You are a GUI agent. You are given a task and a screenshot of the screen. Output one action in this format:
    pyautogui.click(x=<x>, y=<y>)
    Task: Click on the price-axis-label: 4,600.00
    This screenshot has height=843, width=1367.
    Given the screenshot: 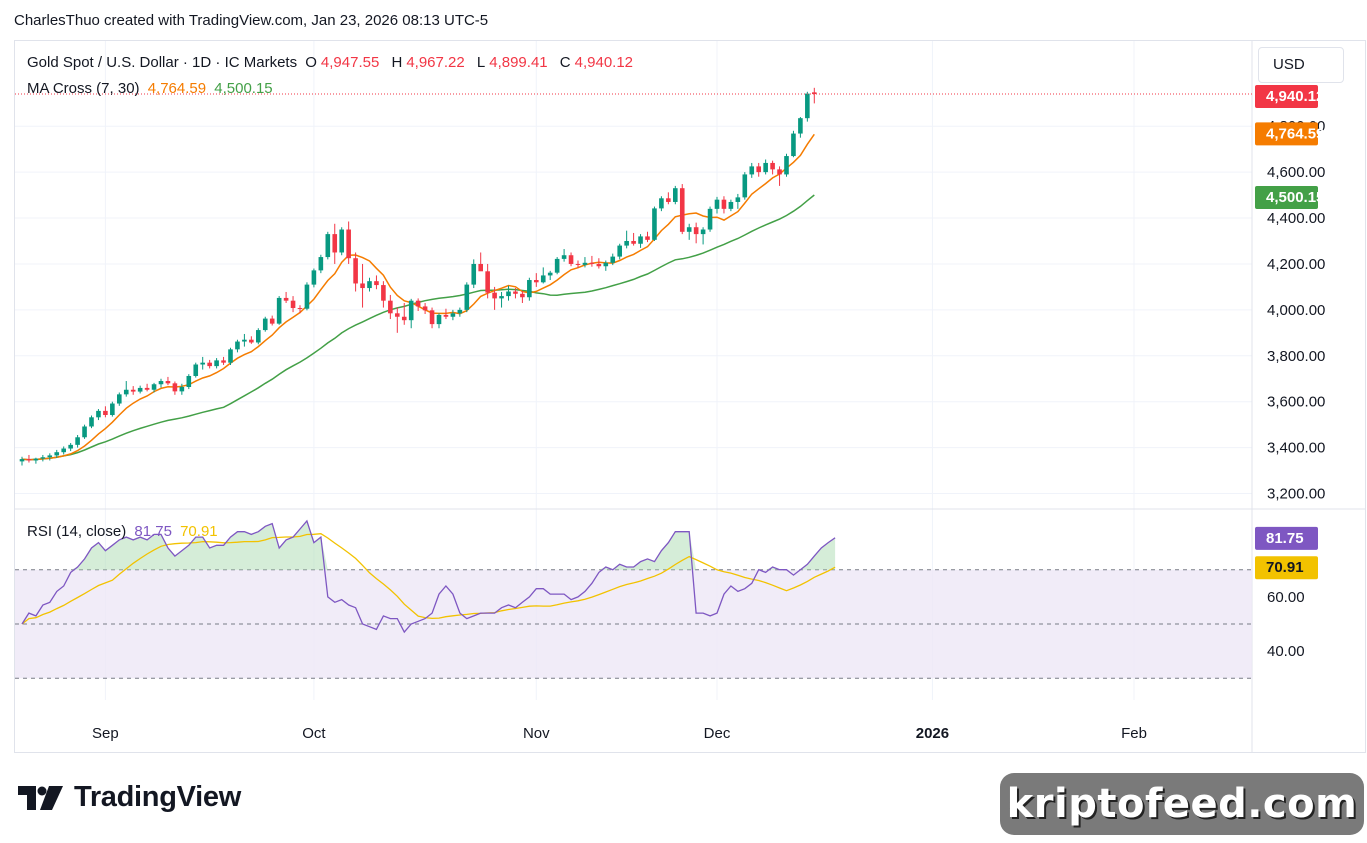 What is the action you would take?
    pyautogui.click(x=1296, y=172)
    